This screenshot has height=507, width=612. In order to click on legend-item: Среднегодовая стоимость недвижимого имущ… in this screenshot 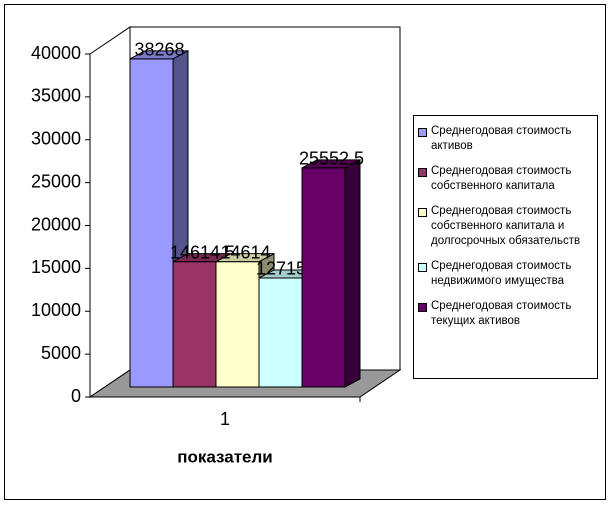, I will do `click(506, 274)`.